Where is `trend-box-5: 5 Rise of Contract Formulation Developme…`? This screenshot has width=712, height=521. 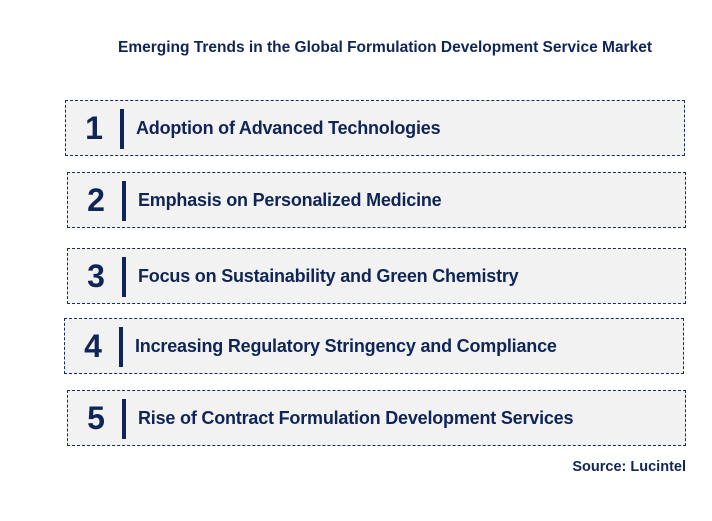
trend-box-5: 5 Rise of Contract Formulation Developme… is located at coordinates (376, 418).